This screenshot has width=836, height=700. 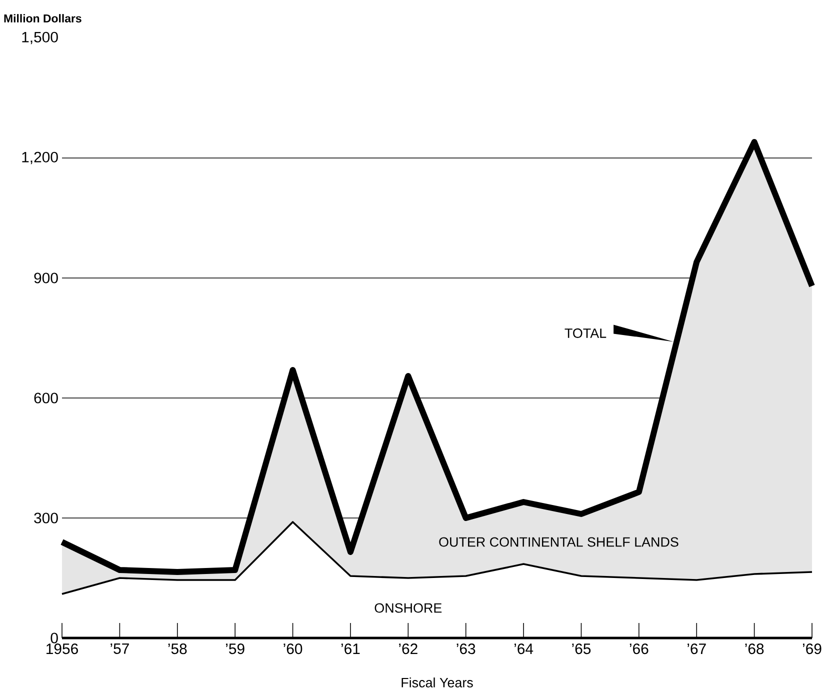 I want to click on y-tick-label: 600, so click(x=46, y=398).